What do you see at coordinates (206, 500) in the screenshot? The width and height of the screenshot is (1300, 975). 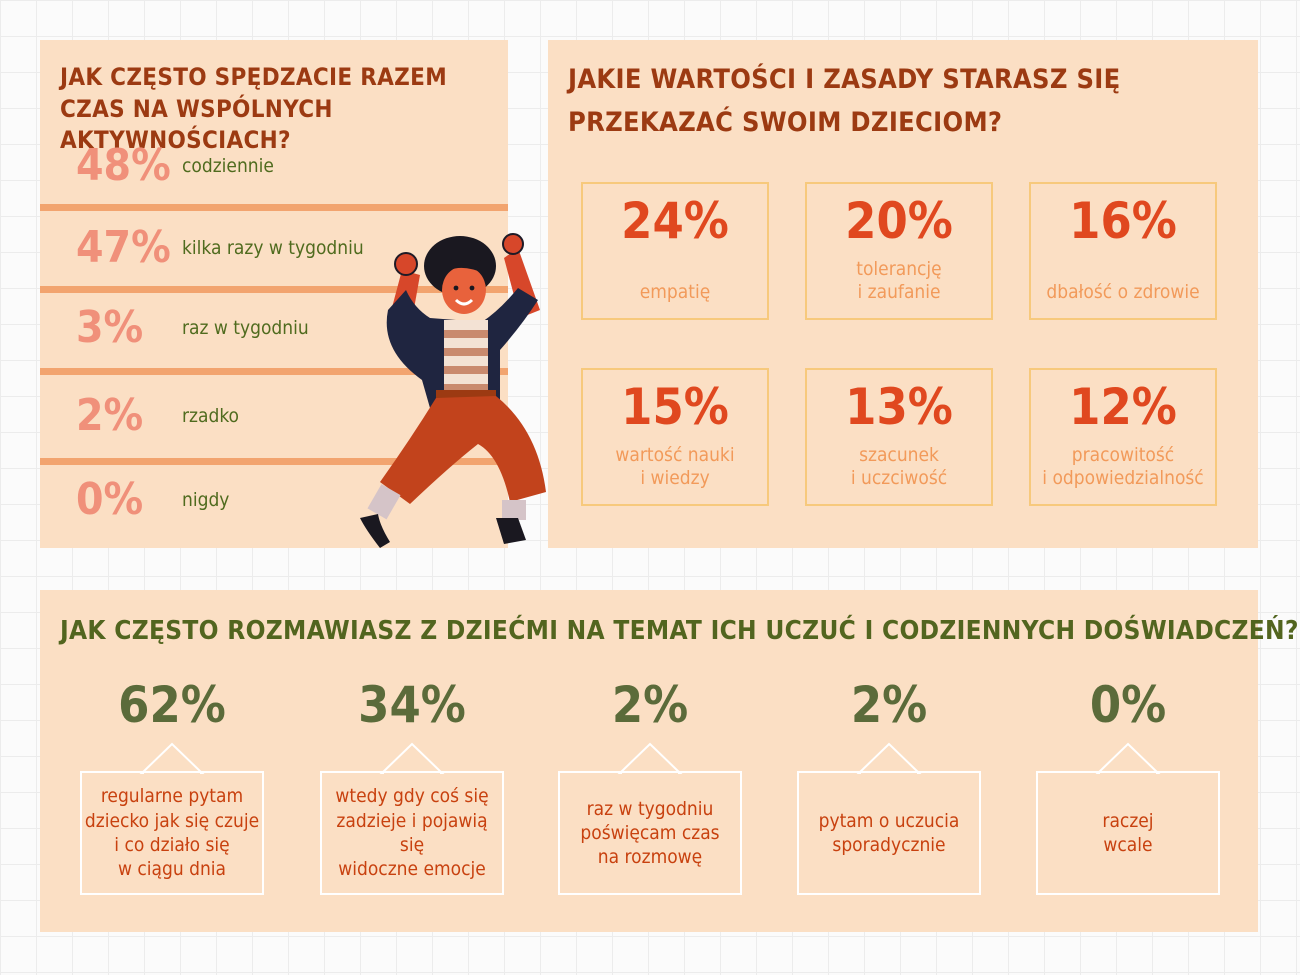 I see `frequency-label: nigdy` at bounding box center [206, 500].